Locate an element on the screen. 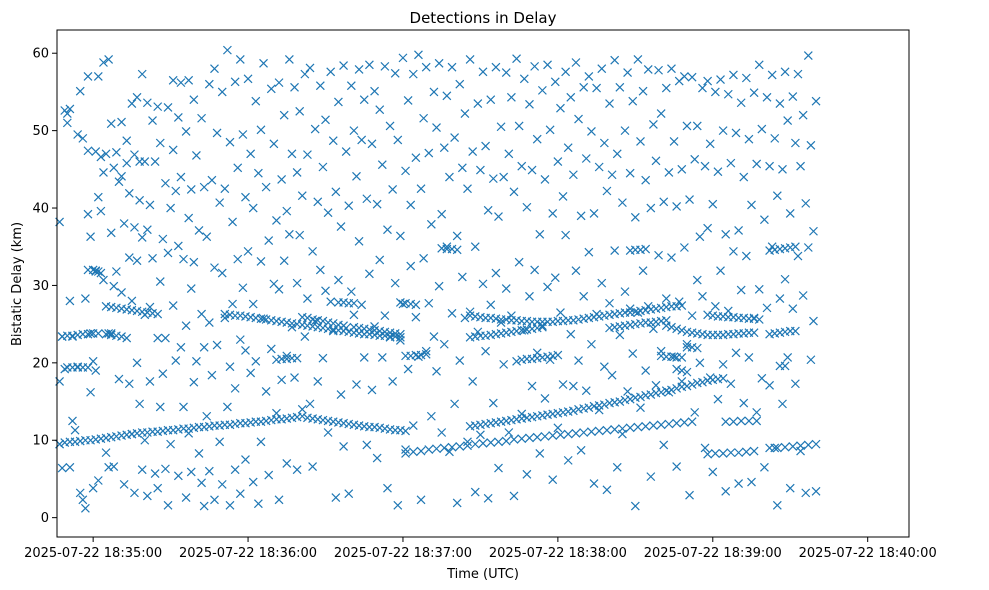 The height and width of the screenshot is (590, 989). y-tick-label: 30 is located at coordinates (40, 286).